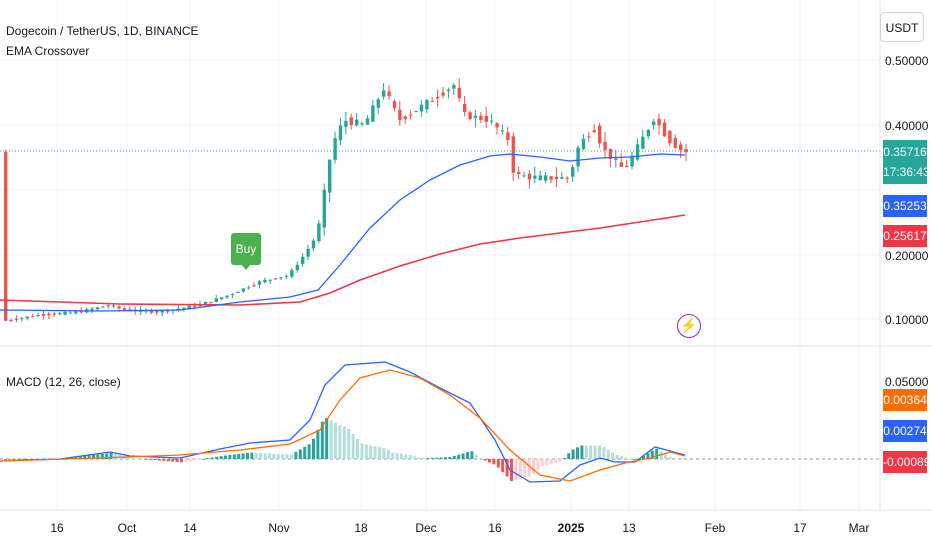 This screenshot has width=932, height=550. I want to click on indicator-label: EMA Crossover, so click(48, 51).